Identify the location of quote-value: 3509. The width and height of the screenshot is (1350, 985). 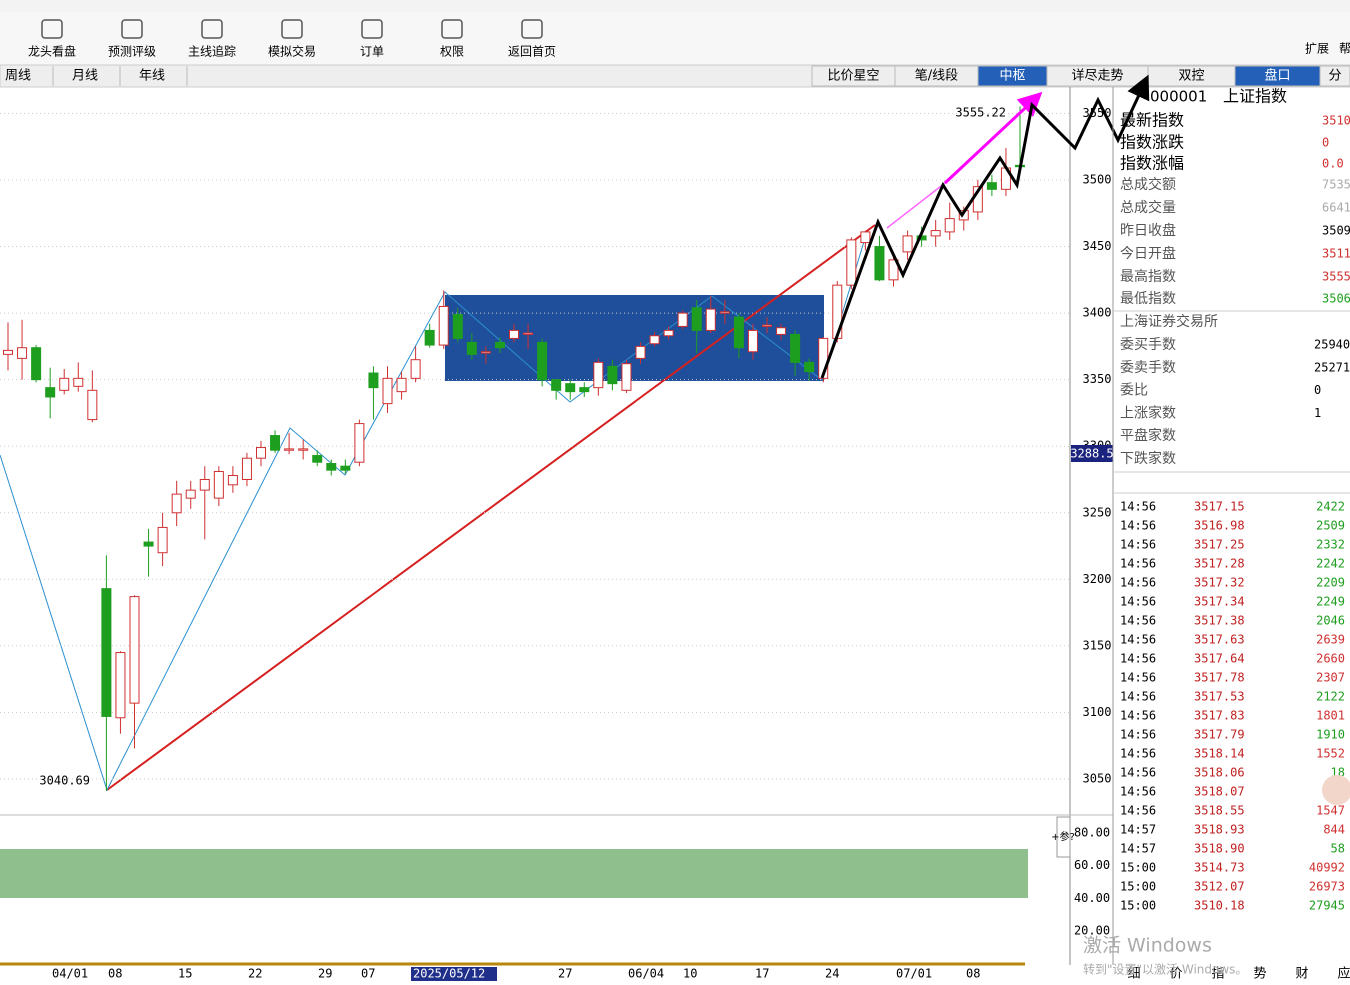
(1336, 231).